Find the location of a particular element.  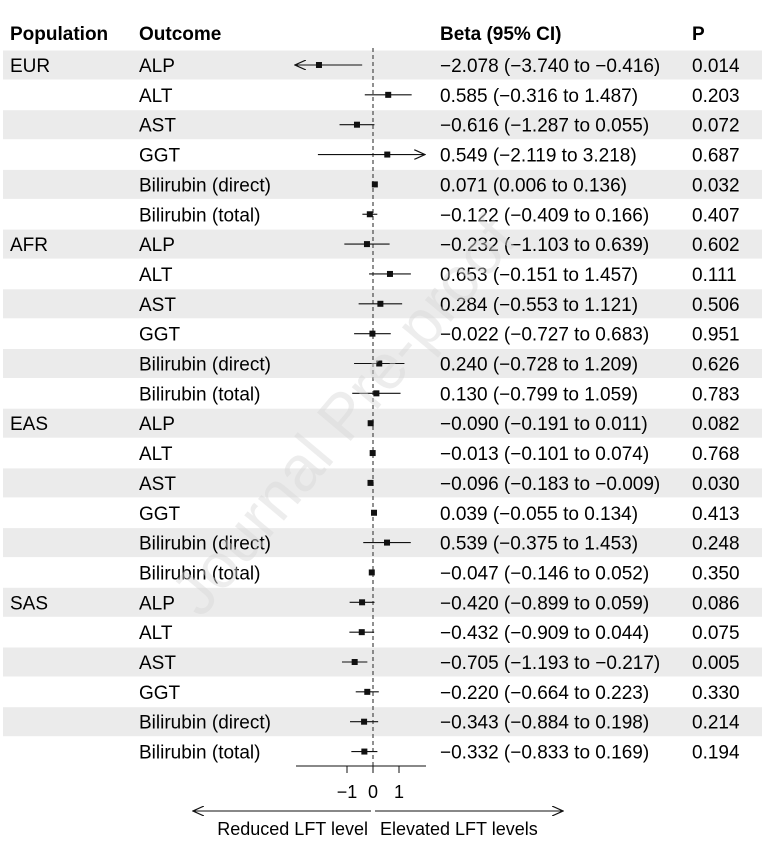

beta-ci-text: 0.130 (−0.799 to 1.059) is located at coordinates (539, 394).